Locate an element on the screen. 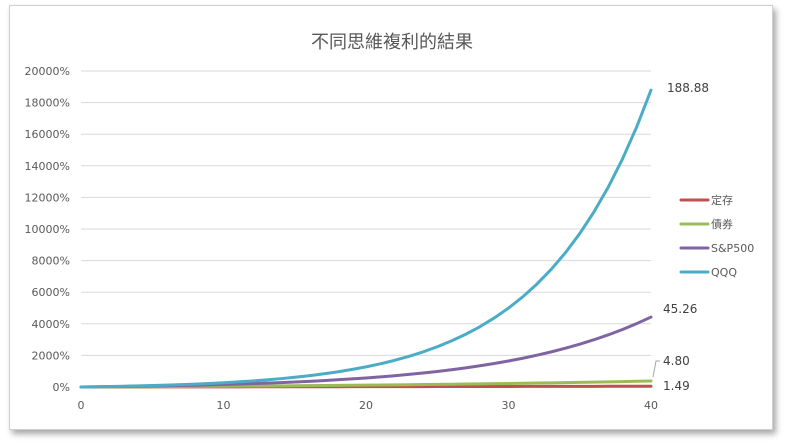  y-tick-label: 2000% is located at coordinates (51, 355).